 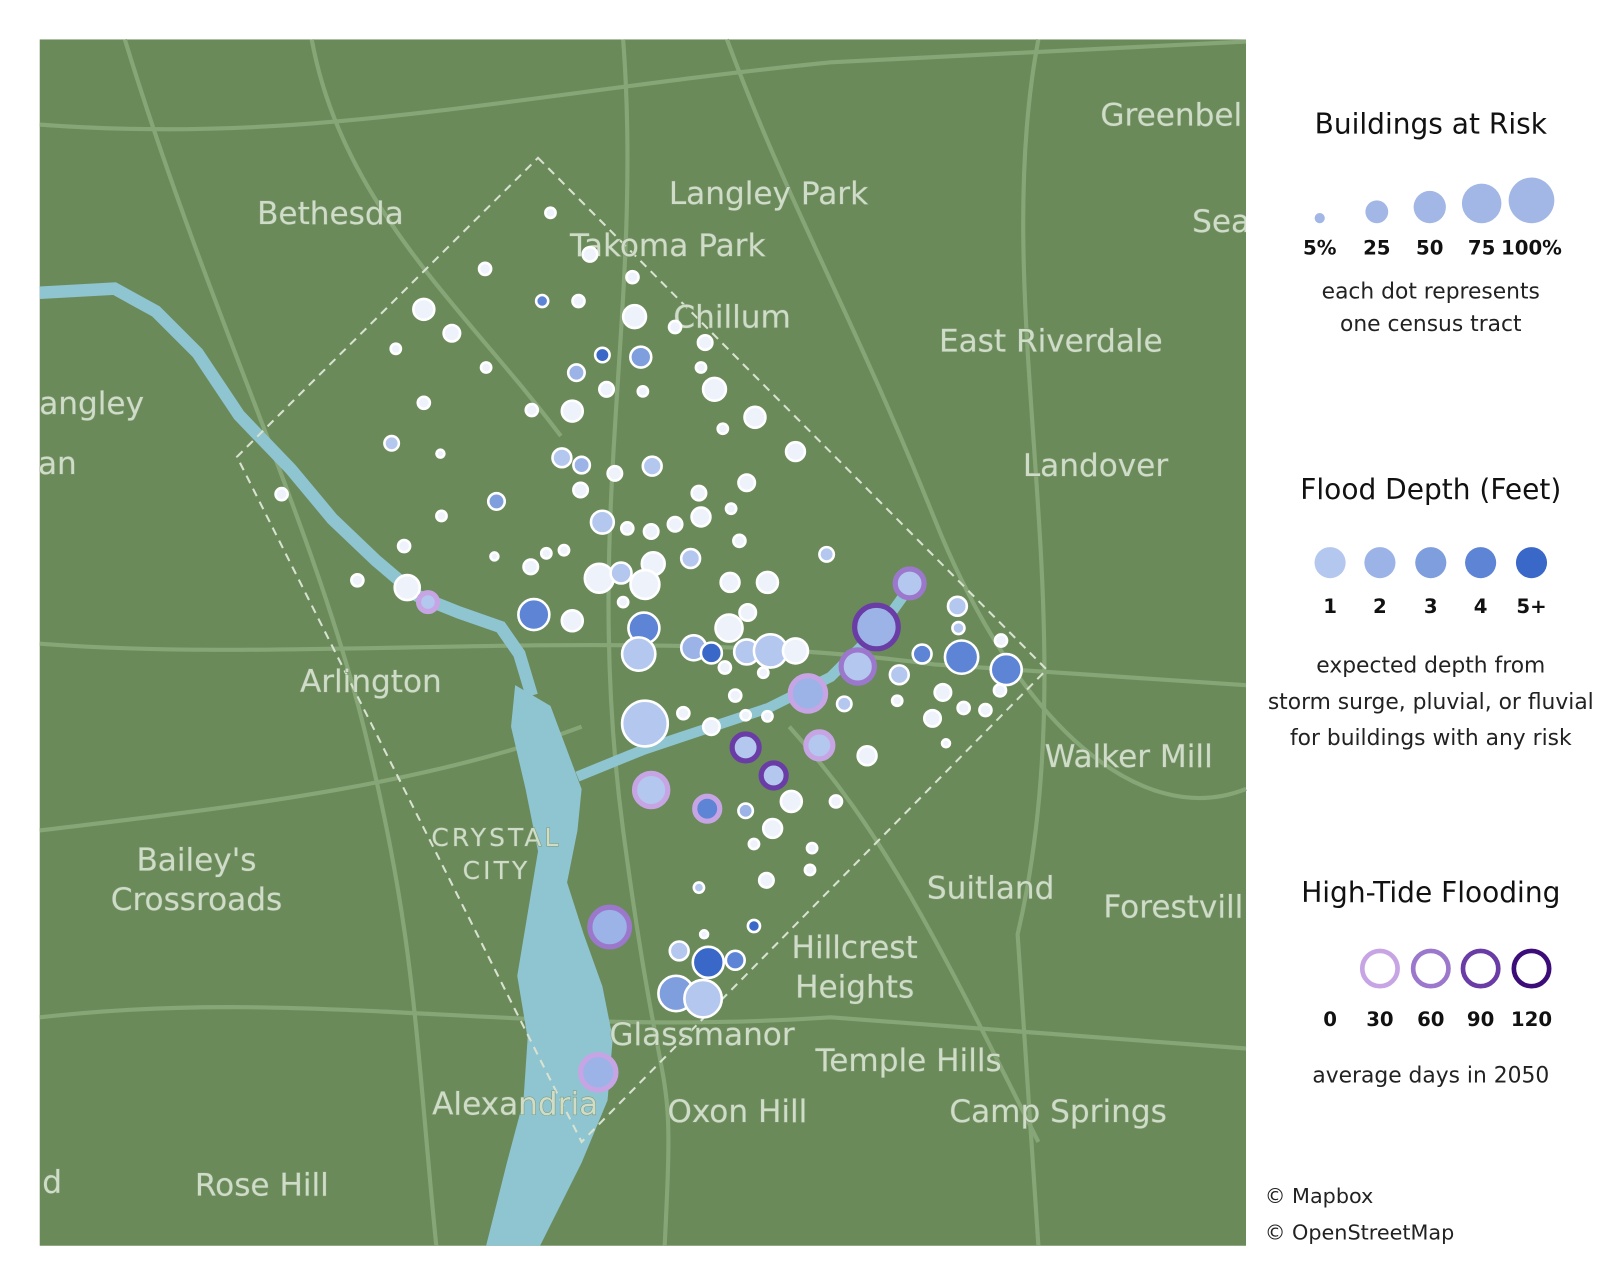 What do you see at coordinates (1379, 1019) in the screenshot?
I see `legend-tide-label: 30` at bounding box center [1379, 1019].